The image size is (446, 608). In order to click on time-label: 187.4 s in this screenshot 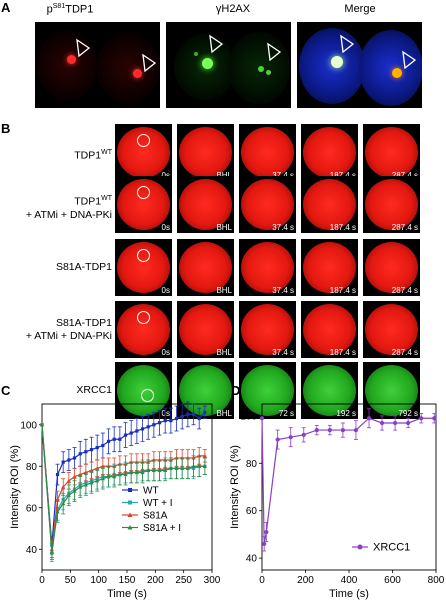, I will do `click(342, 352)`.